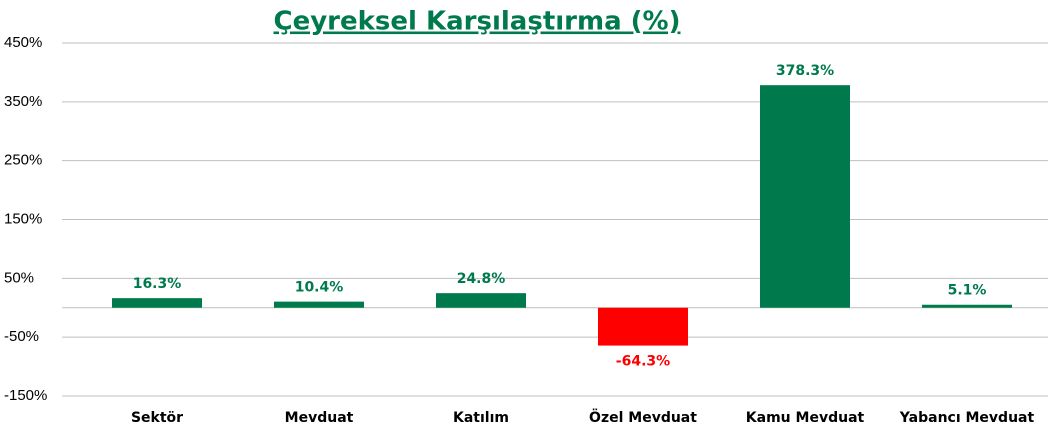  I want to click on data-label: 5.1%, so click(967, 291).